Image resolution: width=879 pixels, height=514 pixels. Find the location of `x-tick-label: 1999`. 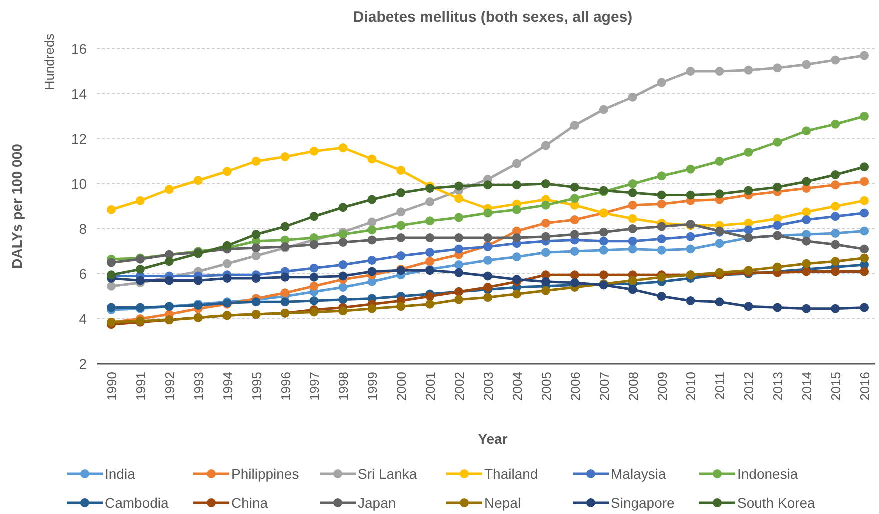

x-tick-label: 1999 is located at coordinates (372, 386).